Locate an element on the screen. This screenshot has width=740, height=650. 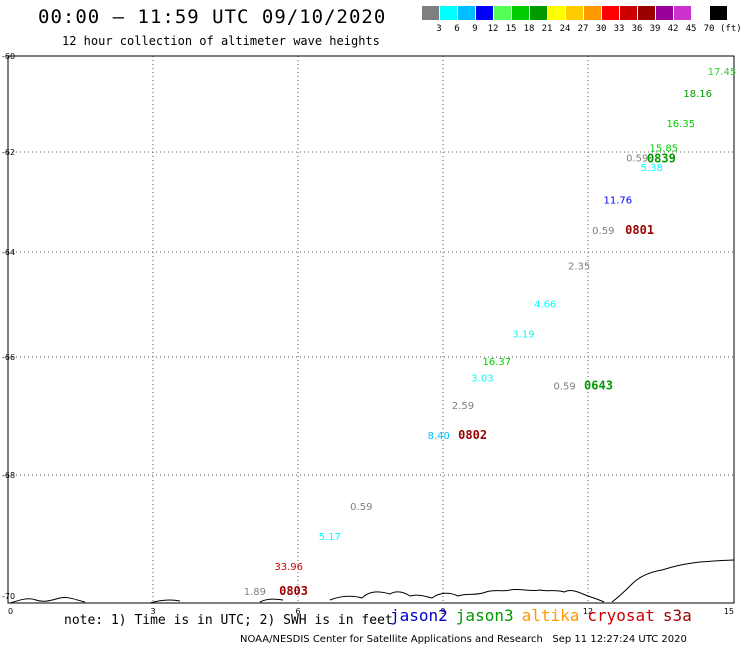
legend-tick-label: 12 is located at coordinates (493, 29).